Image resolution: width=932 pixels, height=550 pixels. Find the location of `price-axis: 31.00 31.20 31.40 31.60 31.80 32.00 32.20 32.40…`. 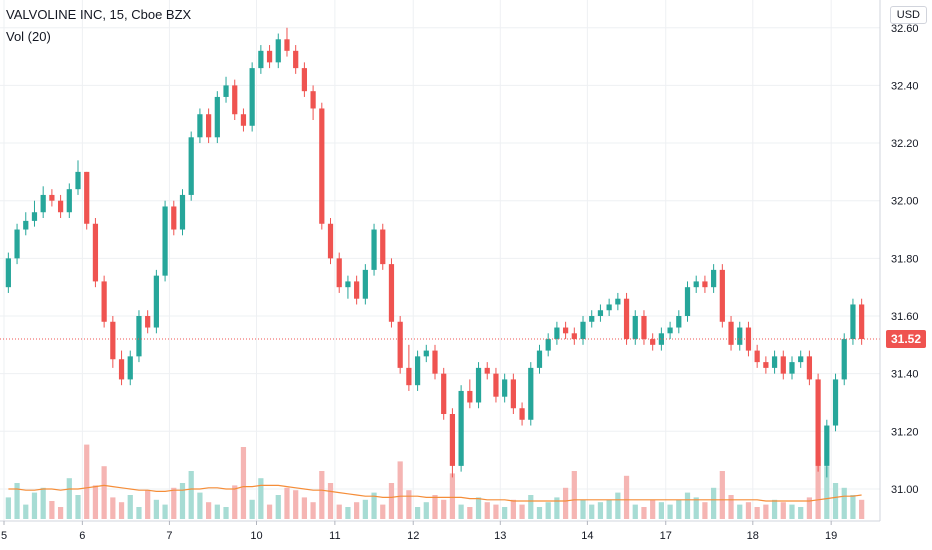

price-axis: 31.00 31.20 31.40 31.60 31.80 32.00 32.20 32.40… is located at coordinates (905, 259).